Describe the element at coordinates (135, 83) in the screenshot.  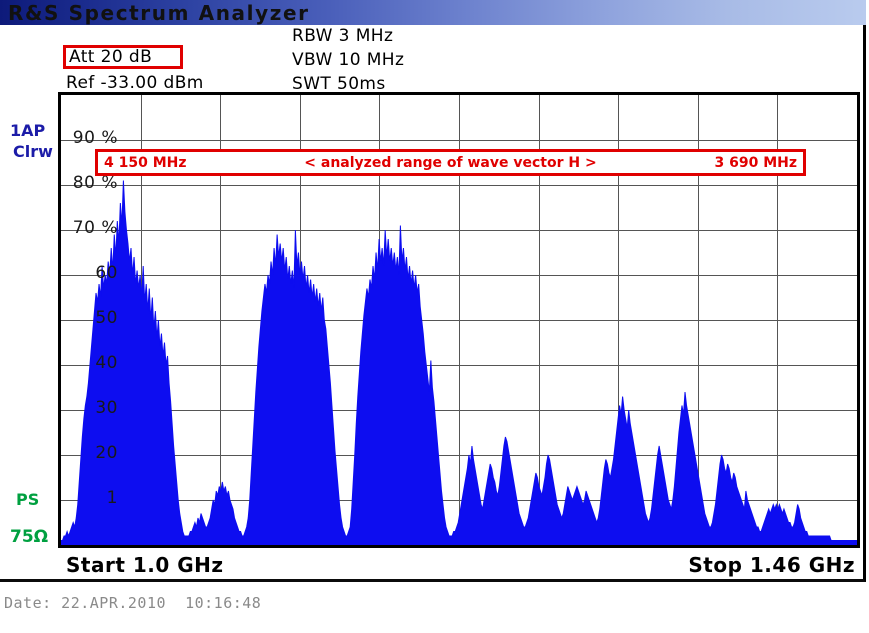
I see `reference-level-readout: Ref -33.00 dBm` at that location.